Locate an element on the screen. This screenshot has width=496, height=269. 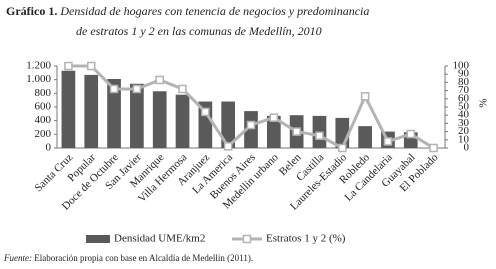
y2-tick-label: 0 is located at coordinates (467, 148).